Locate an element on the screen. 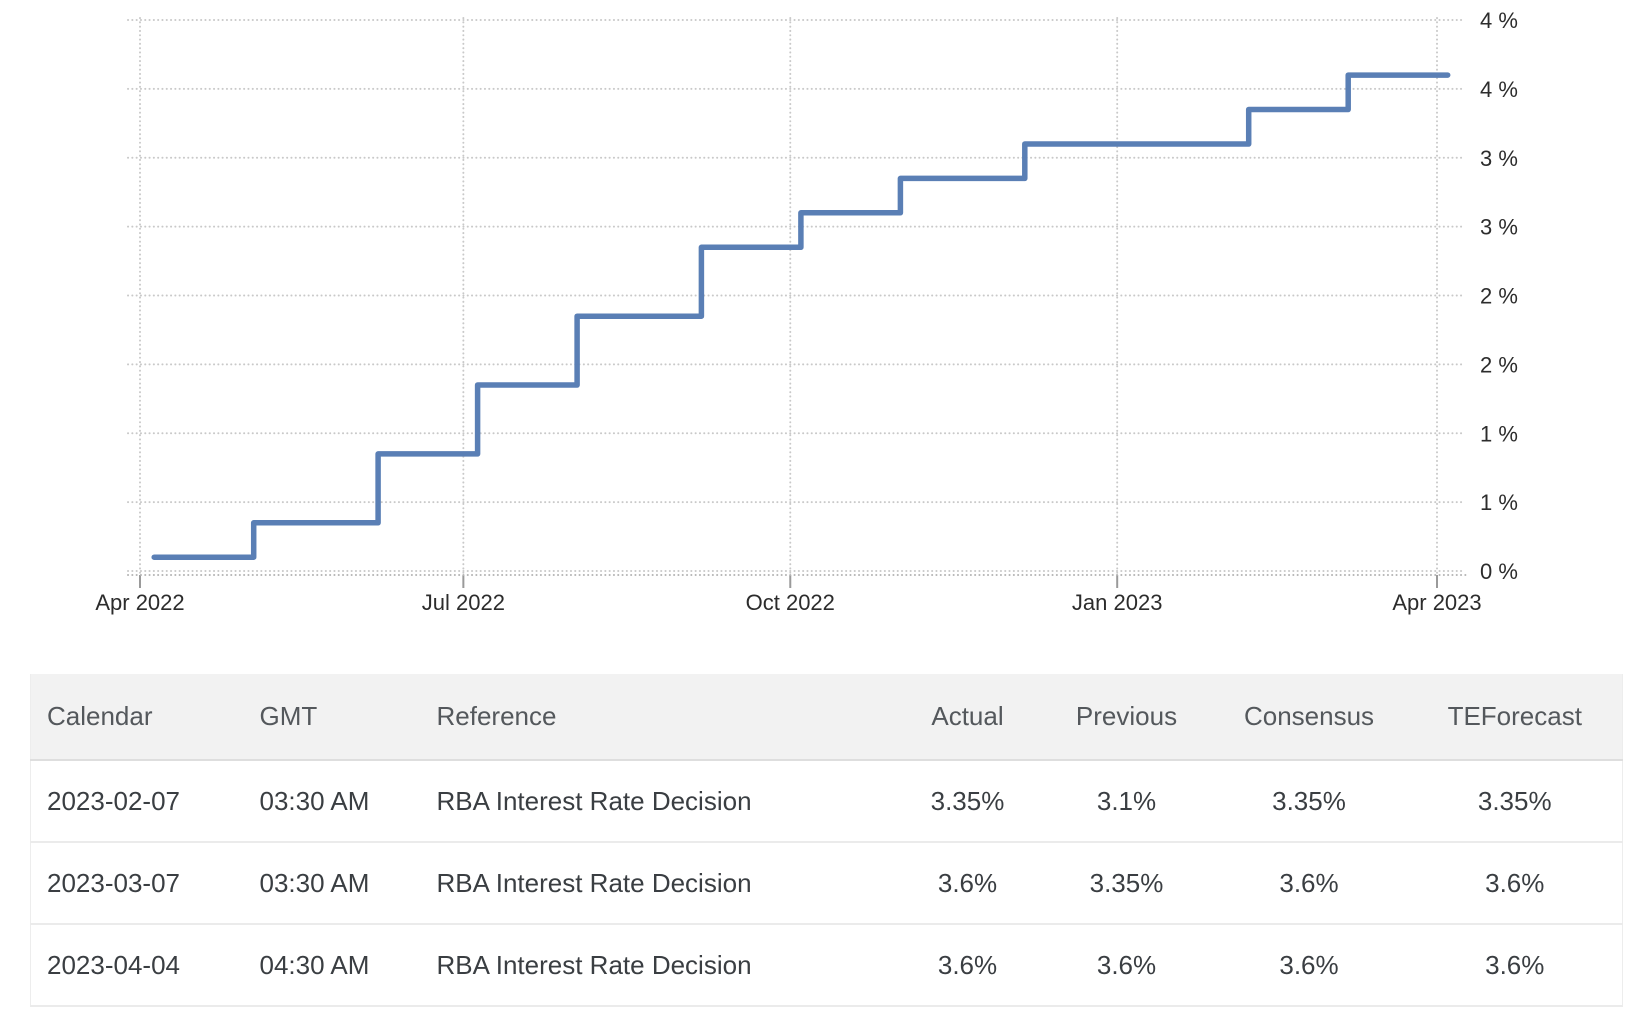 The width and height of the screenshot is (1652, 1022). cell-calendar: 2023-03-07 is located at coordinates (137, 883).